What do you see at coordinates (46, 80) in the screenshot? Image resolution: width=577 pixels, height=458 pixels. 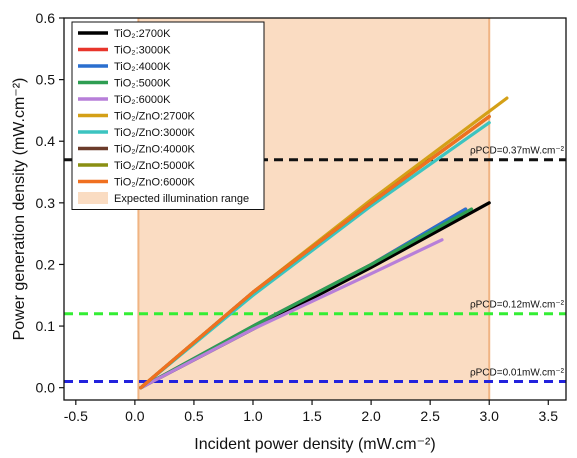 I see `y-tick-label: 0.5` at bounding box center [46, 80].